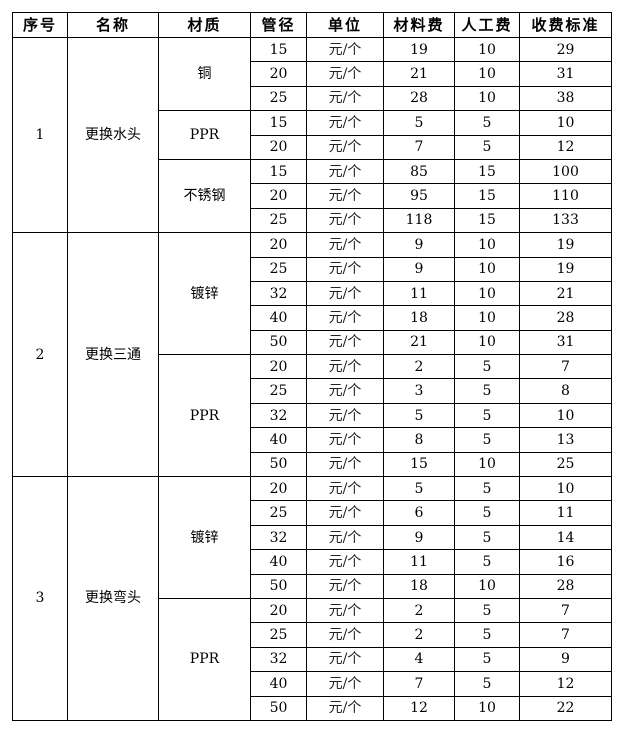 The image size is (622, 731). Describe the element at coordinates (487, 25) in the screenshot. I see `header-labor-cost: 人工费` at that location.